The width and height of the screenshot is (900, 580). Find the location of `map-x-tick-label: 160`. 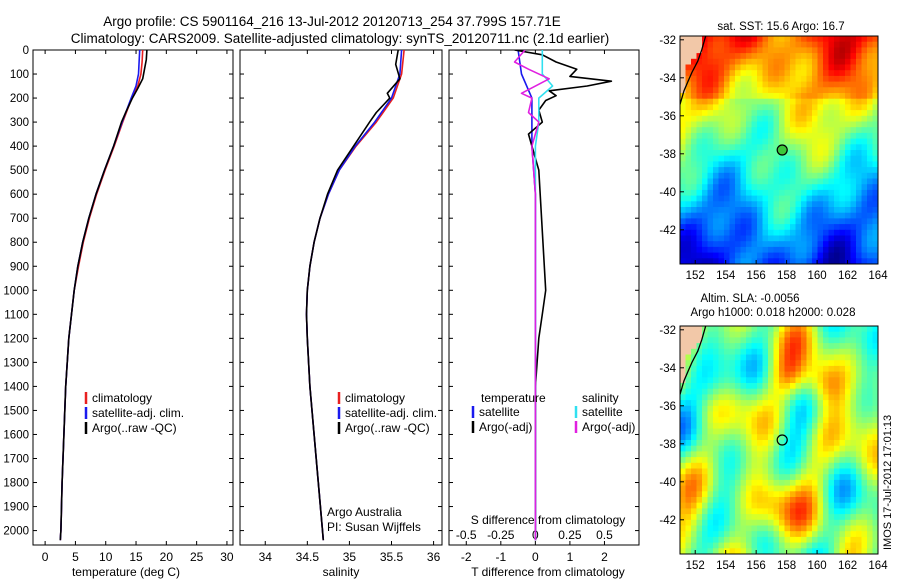

map-x-tick-label: 160 is located at coordinates (816, 566).